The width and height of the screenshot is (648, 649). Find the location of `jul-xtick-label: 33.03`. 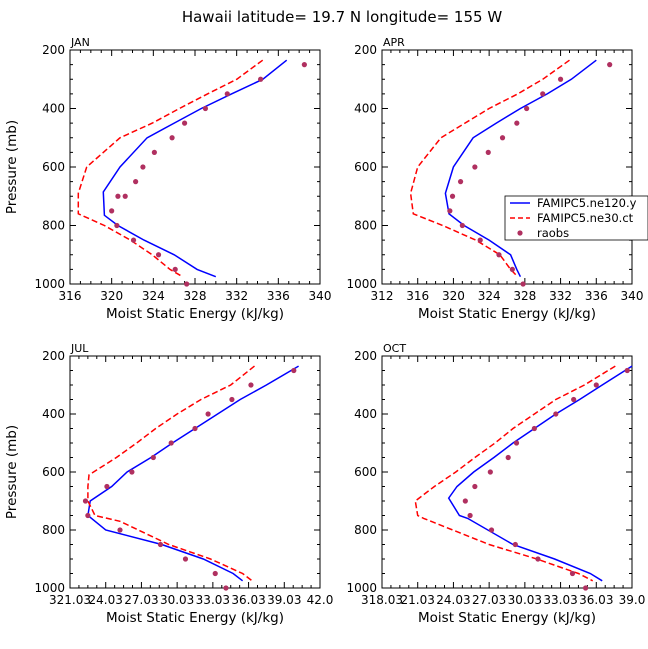

jul-xtick-label: 33.03 is located at coordinates (213, 600).